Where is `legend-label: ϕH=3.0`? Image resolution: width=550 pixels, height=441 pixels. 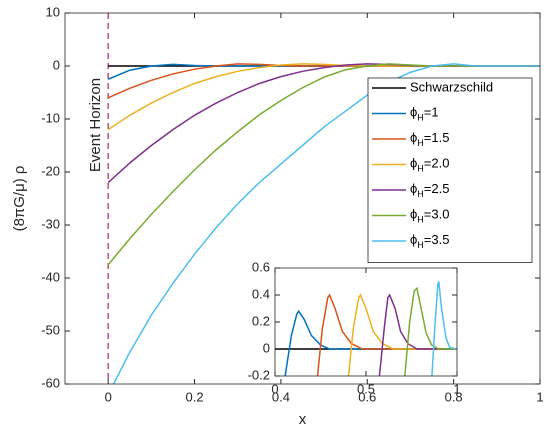
legend-label: ϕH=3.0 is located at coordinates (429, 216).